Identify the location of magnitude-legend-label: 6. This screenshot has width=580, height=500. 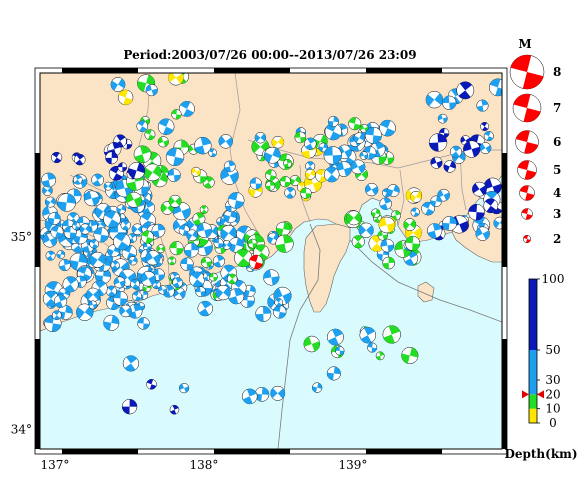
(557, 142).